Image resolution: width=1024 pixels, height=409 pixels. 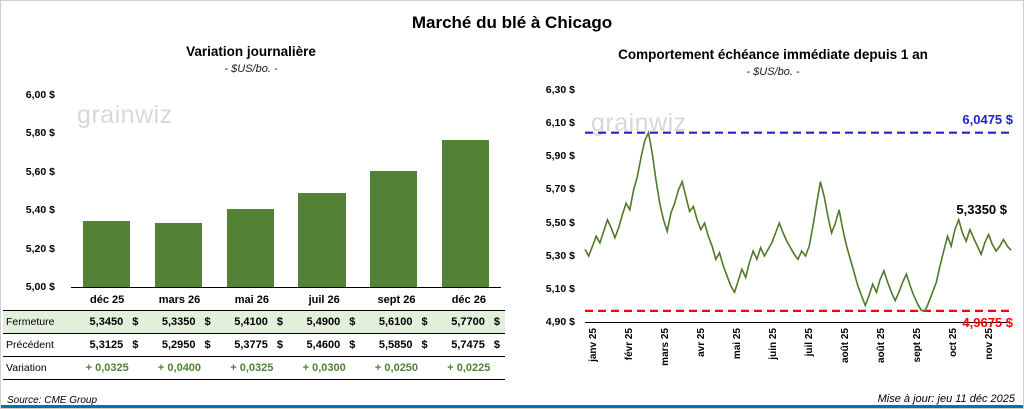 I want to click on line-chart-subtitle: - $US/bo. -, so click(x=773, y=72).